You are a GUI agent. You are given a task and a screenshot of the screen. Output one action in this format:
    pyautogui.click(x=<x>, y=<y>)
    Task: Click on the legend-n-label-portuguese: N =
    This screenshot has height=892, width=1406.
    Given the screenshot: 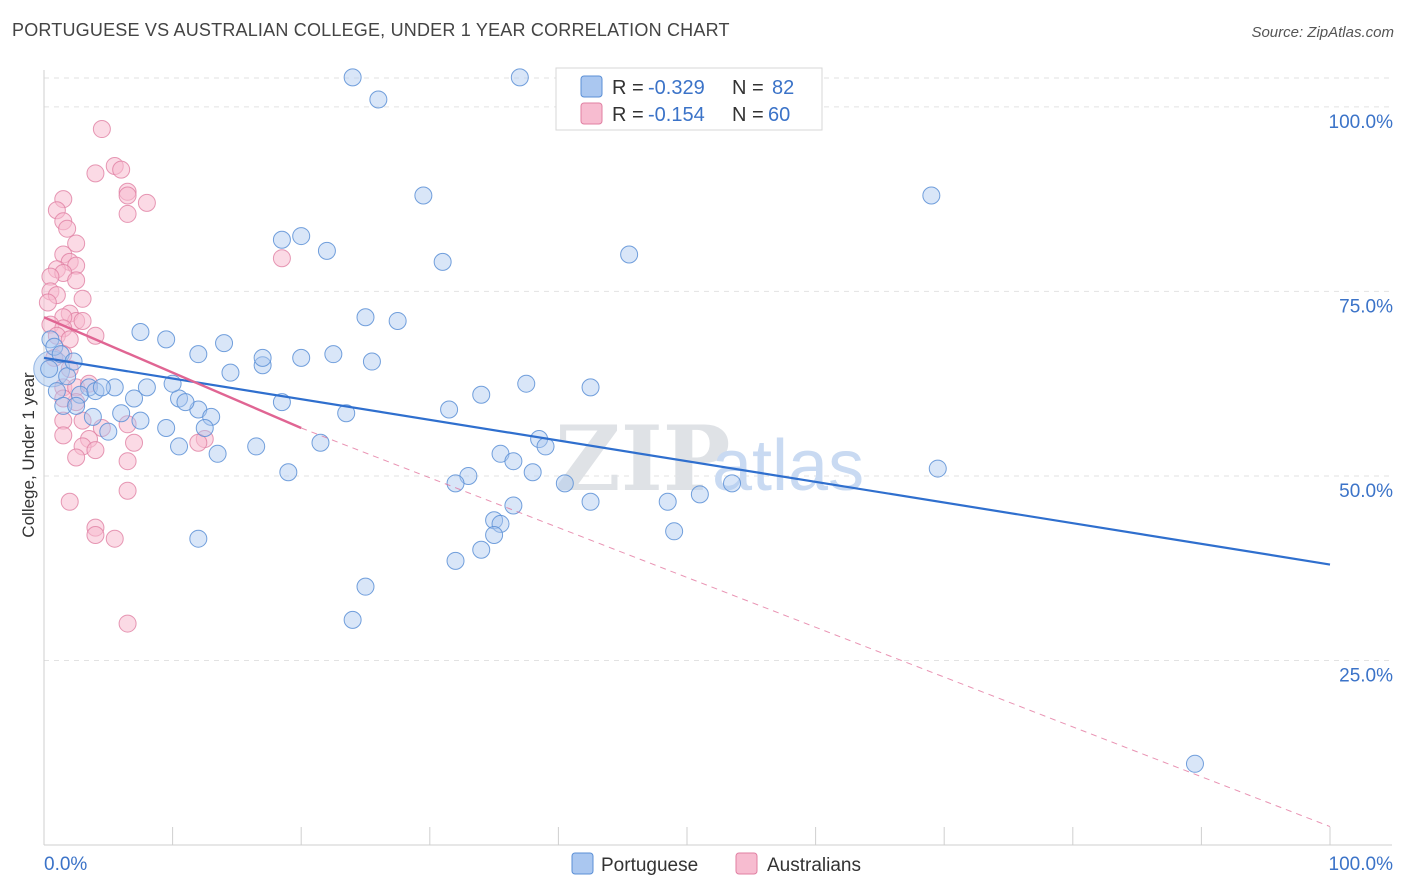 What is the action you would take?
    pyautogui.click(x=748, y=88)
    